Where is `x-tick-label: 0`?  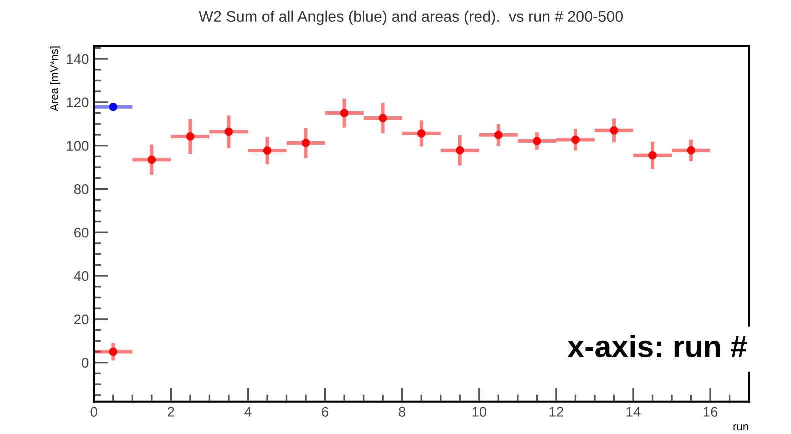
x-tick-label: 0 is located at coordinates (94, 412).